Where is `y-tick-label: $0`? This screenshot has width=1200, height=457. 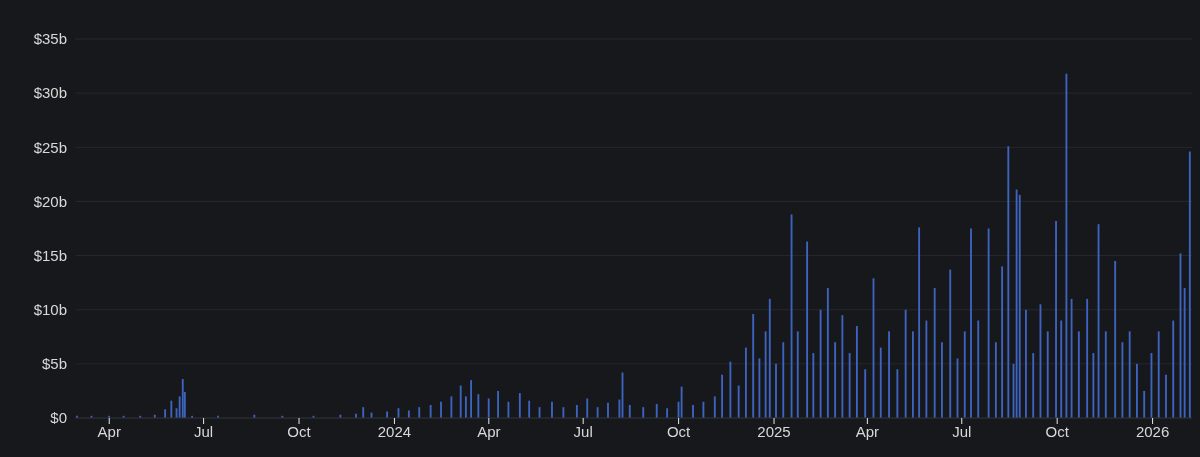
y-tick-label: $0 is located at coordinates (58, 418).